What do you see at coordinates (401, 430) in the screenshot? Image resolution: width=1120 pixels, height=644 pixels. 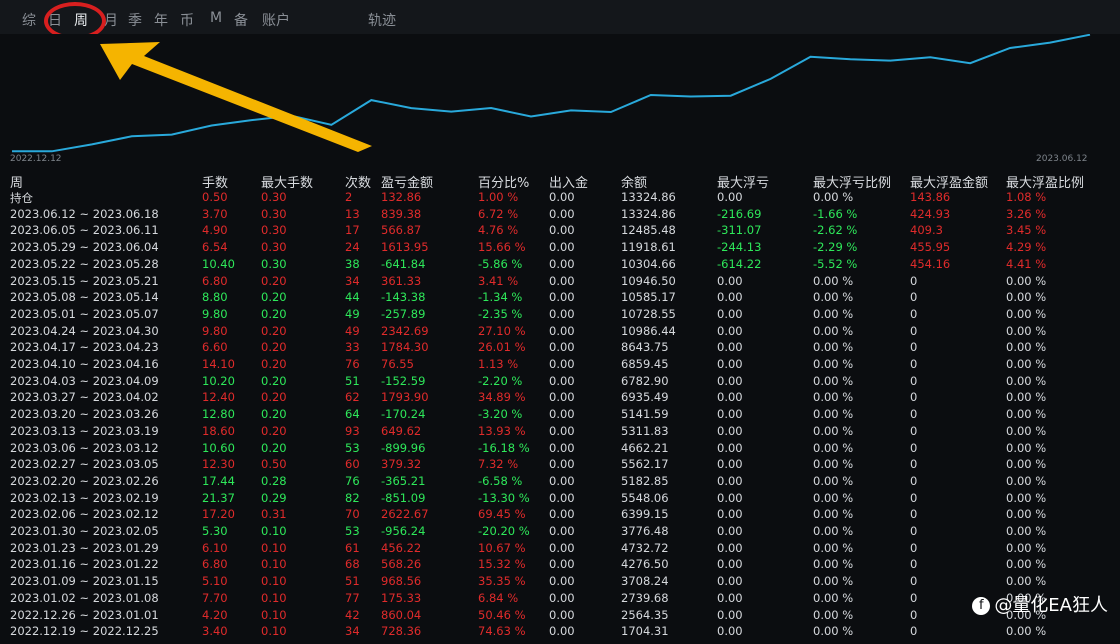 I see `cell-pnl: 649.62` at bounding box center [401, 430].